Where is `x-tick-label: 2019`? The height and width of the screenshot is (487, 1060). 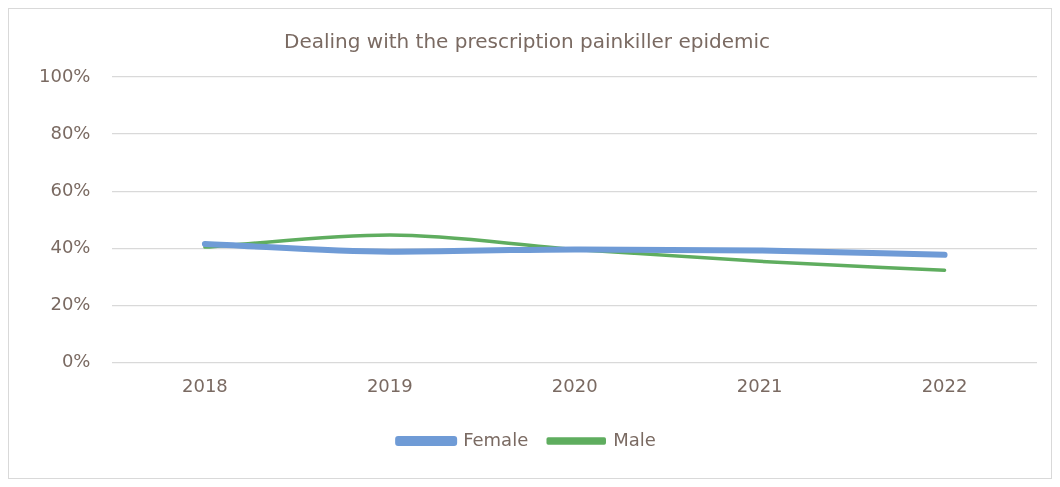
x-tick-label: 2019 is located at coordinates (389, 385).